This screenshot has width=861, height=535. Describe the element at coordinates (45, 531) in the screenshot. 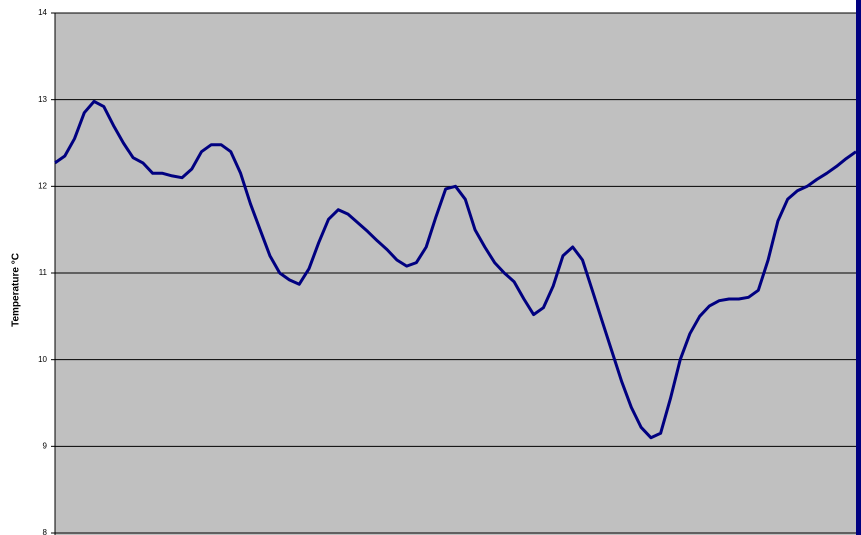

I see `y-tick-label: 8` at that location.